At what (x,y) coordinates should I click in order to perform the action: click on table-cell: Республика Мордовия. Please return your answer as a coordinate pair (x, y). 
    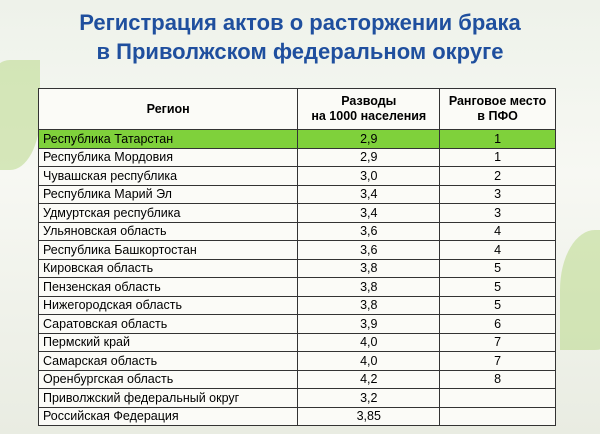
    Looking at the image, I should click on (168, 157).